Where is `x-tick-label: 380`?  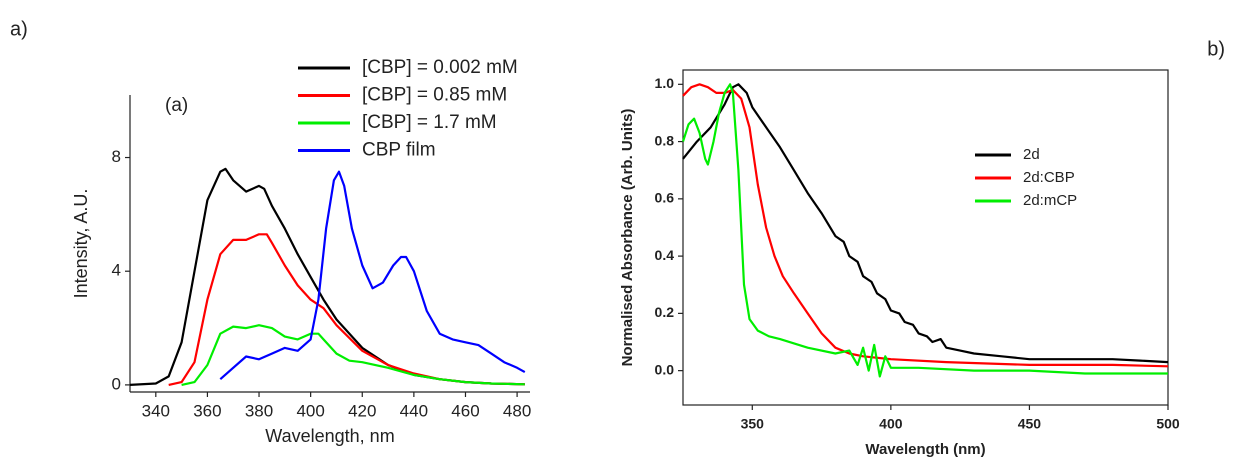
x-tick-label: 380 is located at coordinates (259, 410).